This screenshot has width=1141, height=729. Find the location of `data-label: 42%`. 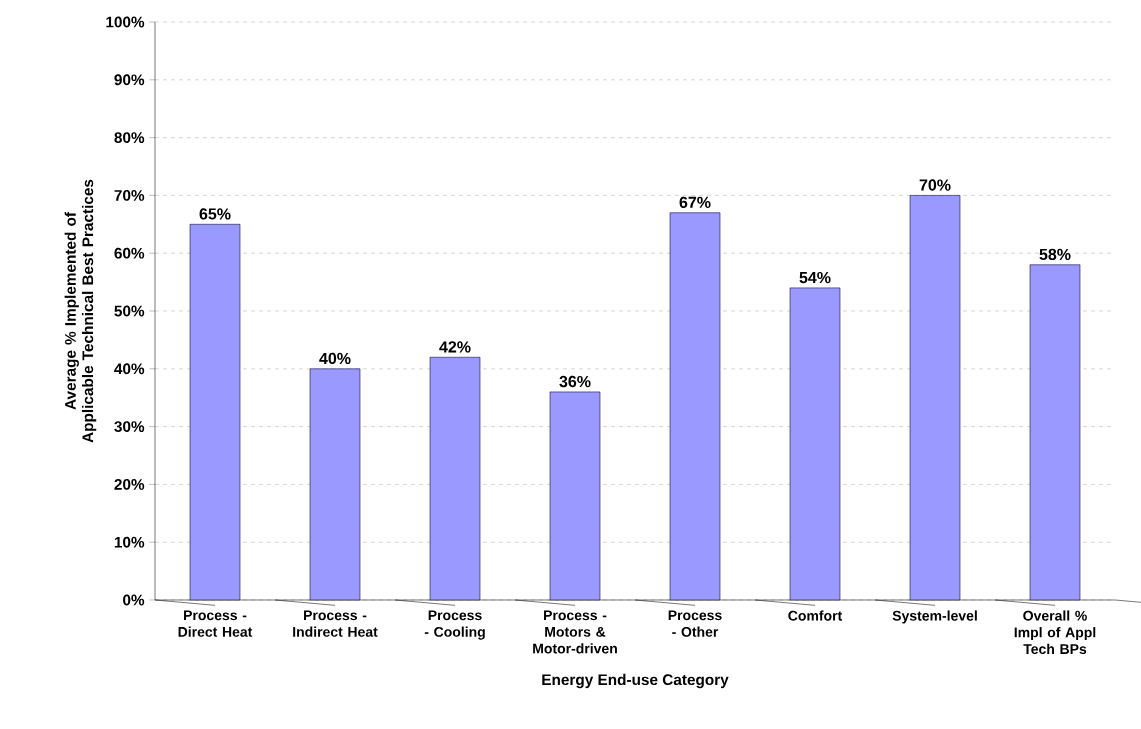

data-label: 42% is located at coordinates (455, 347).